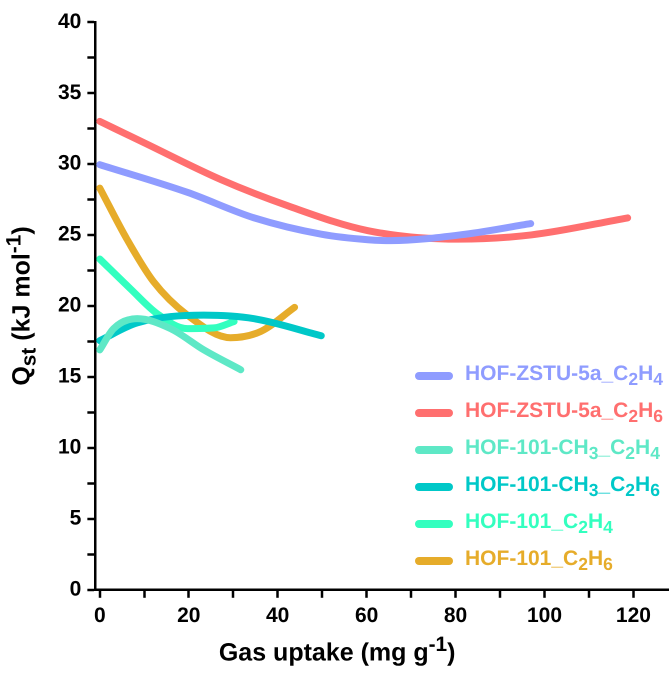  Describe the element at coordinates (70, 163) in the screenshot. I see `y-tick-label: 30` at that location.